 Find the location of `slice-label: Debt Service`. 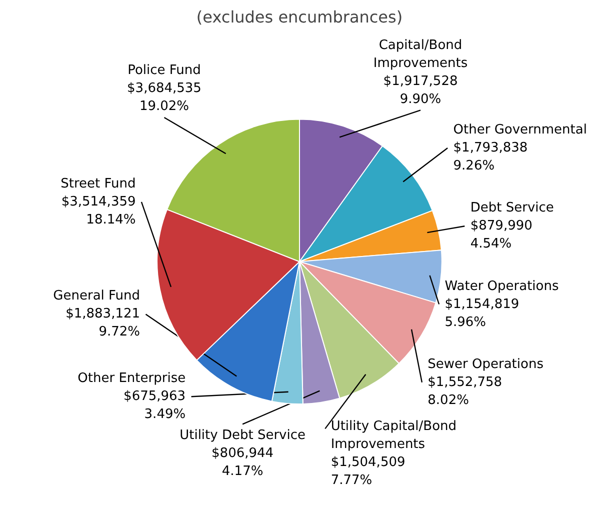

slice-label: Debt Service is located at coordinates (512, 208).